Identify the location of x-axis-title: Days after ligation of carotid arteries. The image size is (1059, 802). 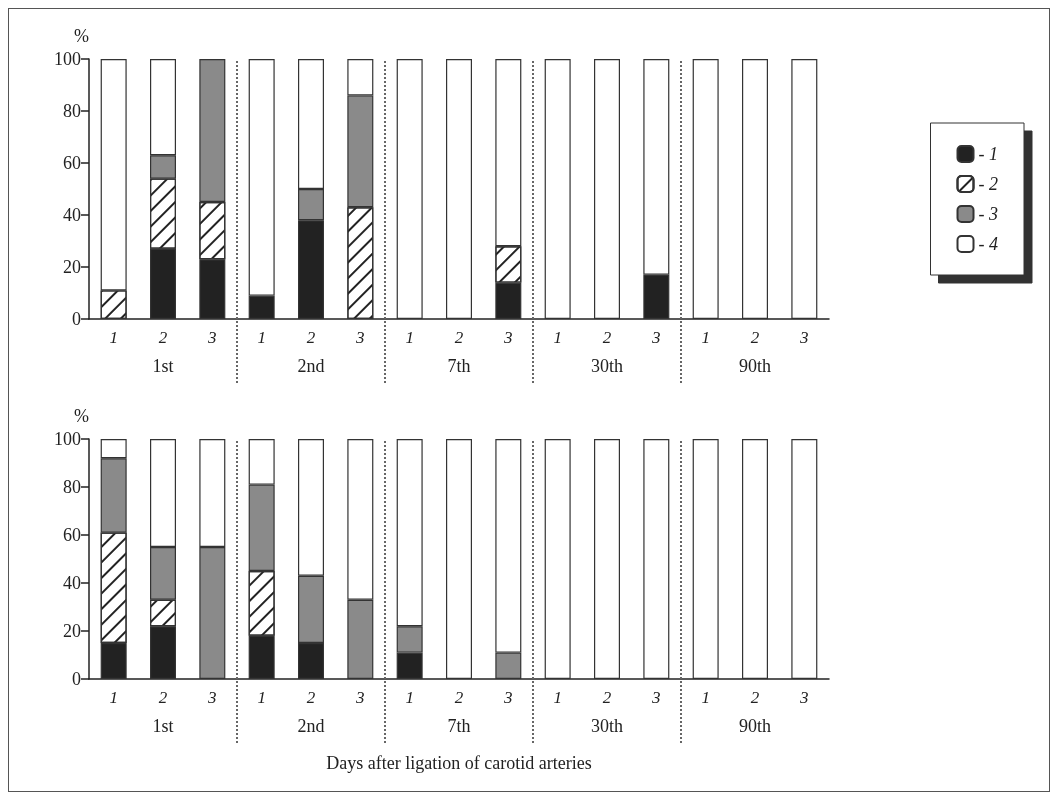
(459, 763).